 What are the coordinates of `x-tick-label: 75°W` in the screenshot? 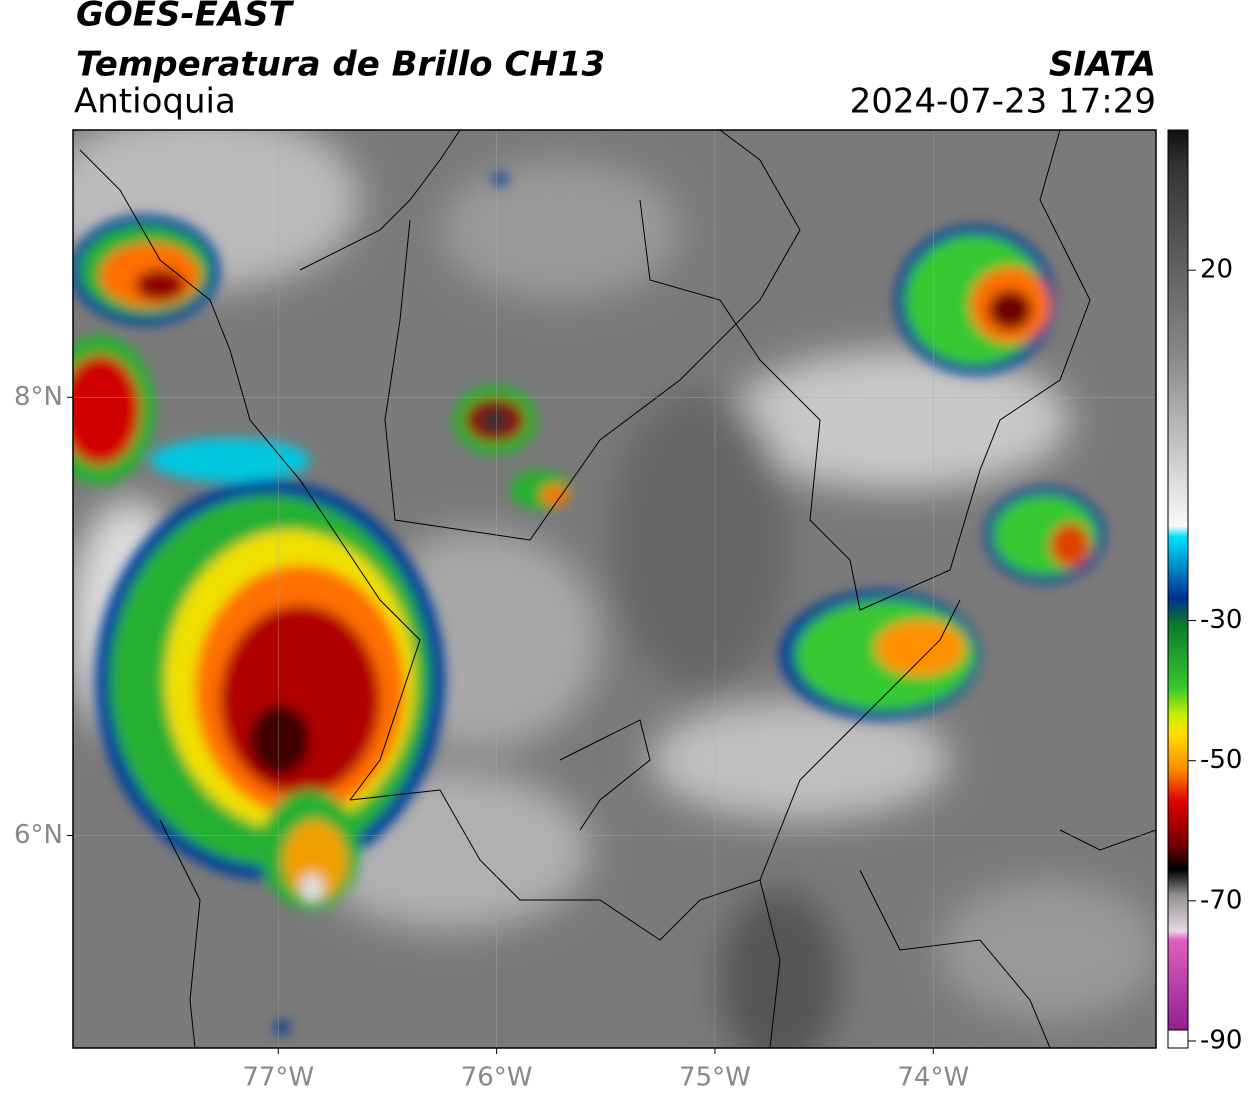 It's located at (715, 1078).